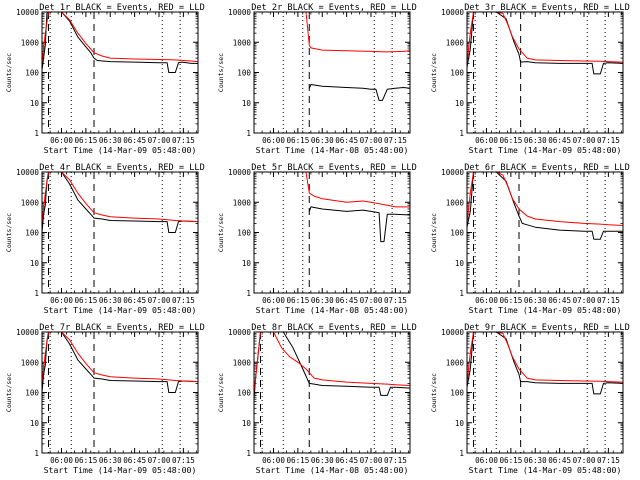 Image resolution: width=640 pixels, height=480 pixels. I want to click on panel-title: Det 9r BLACK = Events, RED = LLD, so click(547, 328).